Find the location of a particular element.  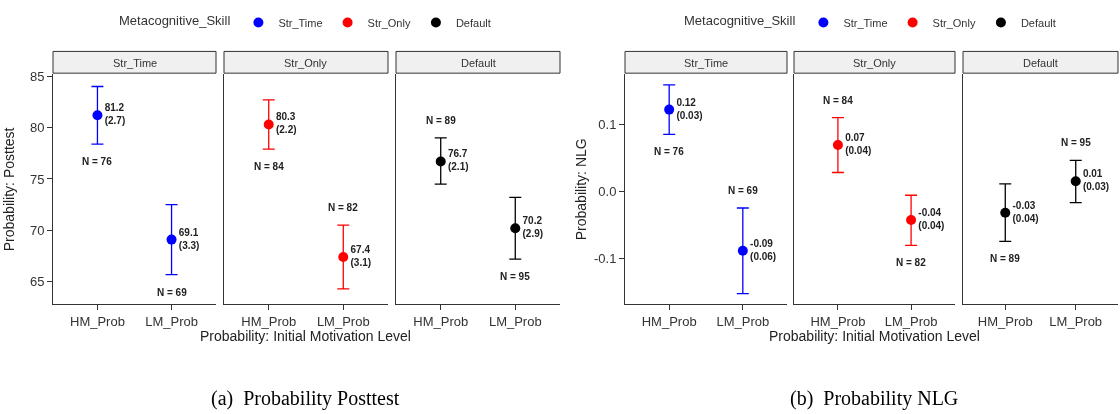

data-label: 80.3 (2.2) is located at coordinates (286, 123).